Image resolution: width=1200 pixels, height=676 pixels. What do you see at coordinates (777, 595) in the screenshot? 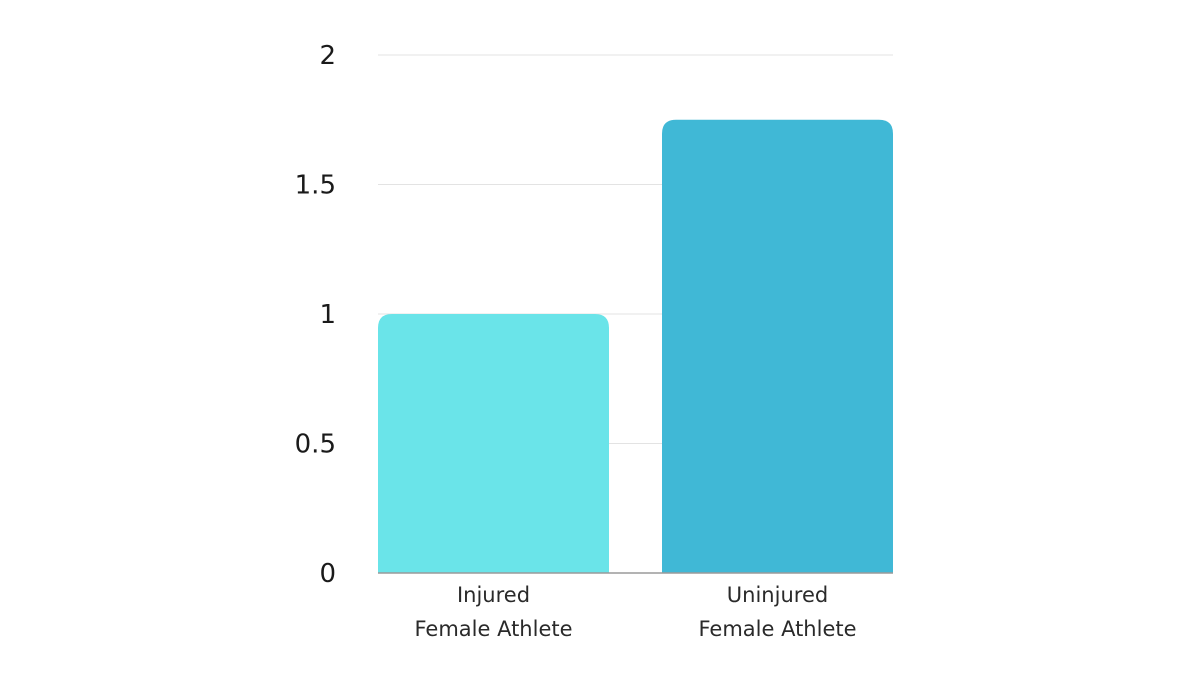
I see `x-category-label: Uninjured` at bounding box center [777, 595].